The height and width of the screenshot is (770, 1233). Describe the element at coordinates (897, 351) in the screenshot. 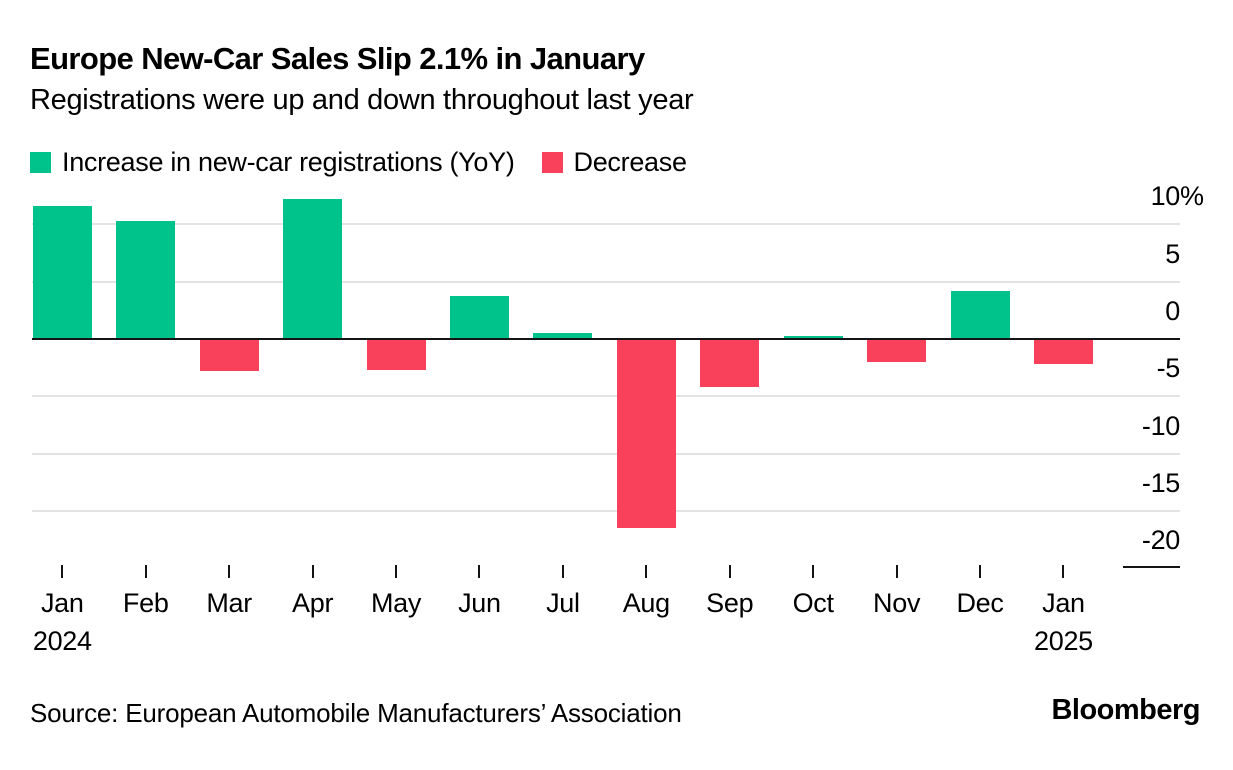

I see `bar-nov` at that location.